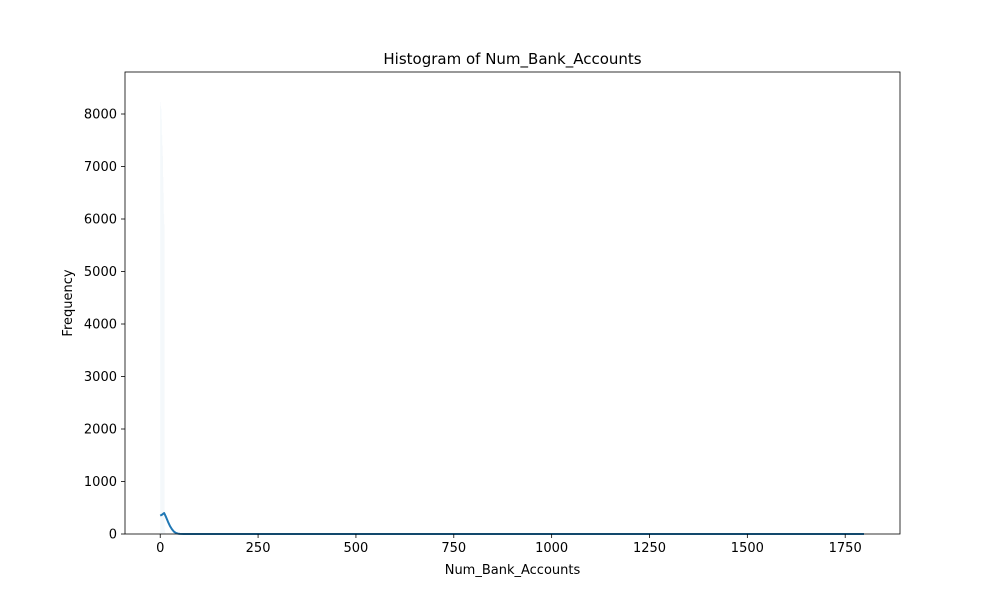  Describe the element at coordinates (356, 548) in the screenshot. I see `x-tick-label: 500` at that location.